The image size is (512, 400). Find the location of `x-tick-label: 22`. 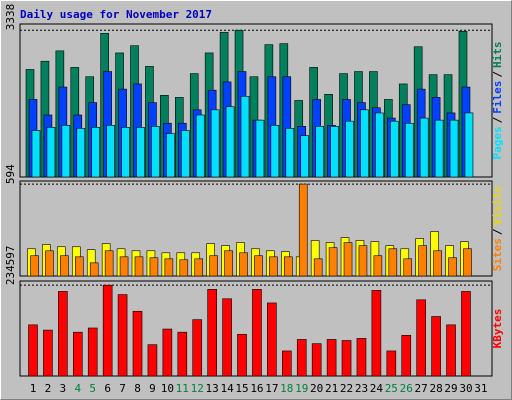

x-tick-label: 22 is located at coordinates (346, 388).